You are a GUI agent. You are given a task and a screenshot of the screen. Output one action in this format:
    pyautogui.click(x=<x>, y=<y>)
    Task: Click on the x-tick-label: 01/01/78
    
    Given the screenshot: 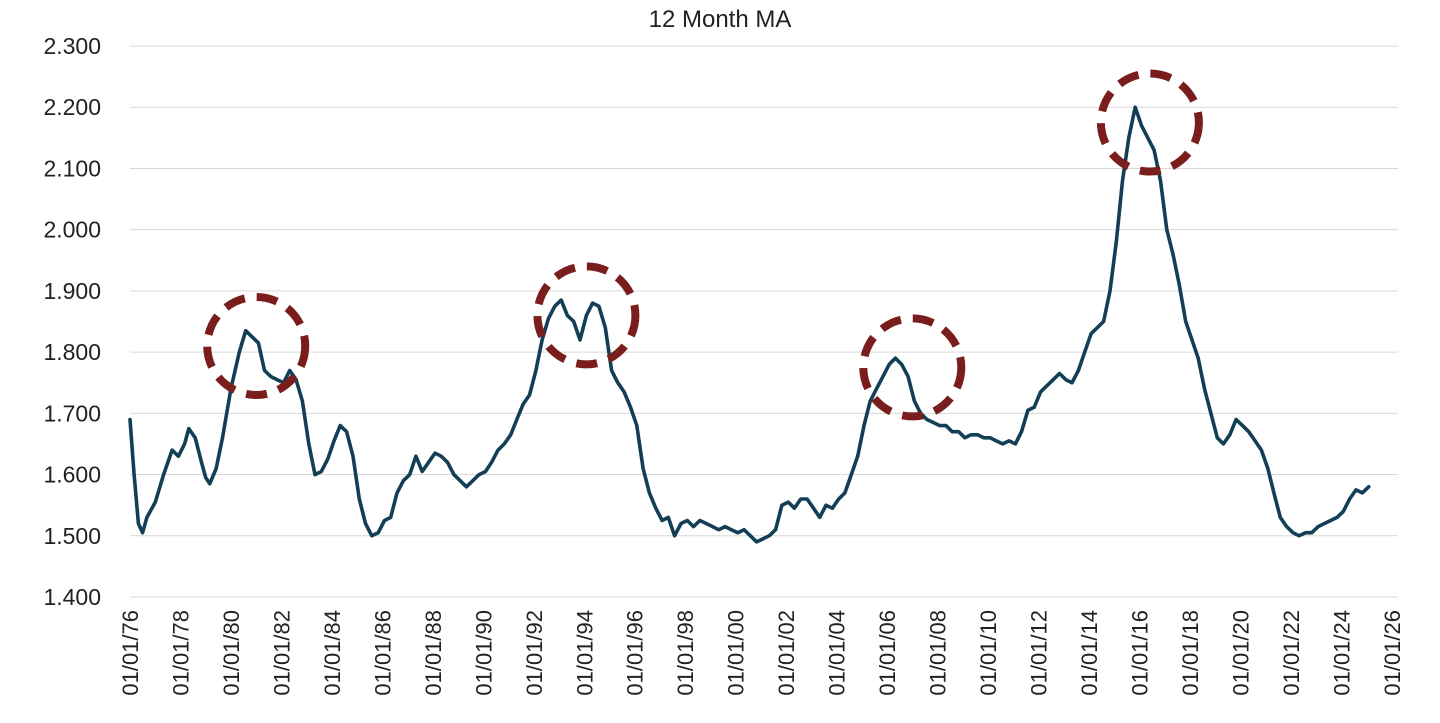 What is the action you would take?
    pyautogui.click(x=181, y=653)
    